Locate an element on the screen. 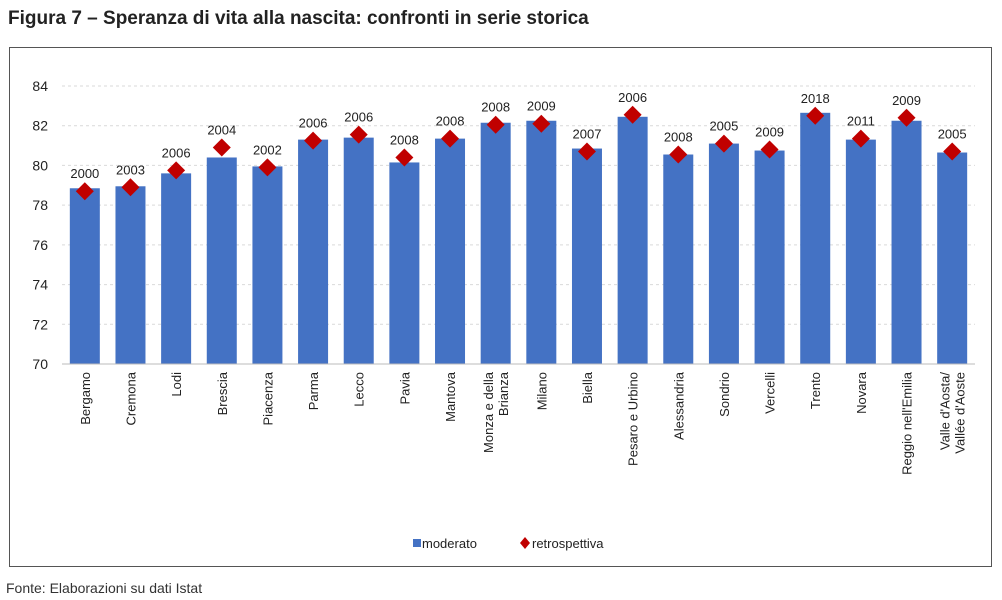 The width and height of the screenshot is (1002, 600). x-tick-label-line: Vercelli is located at coordinates (770, 393).